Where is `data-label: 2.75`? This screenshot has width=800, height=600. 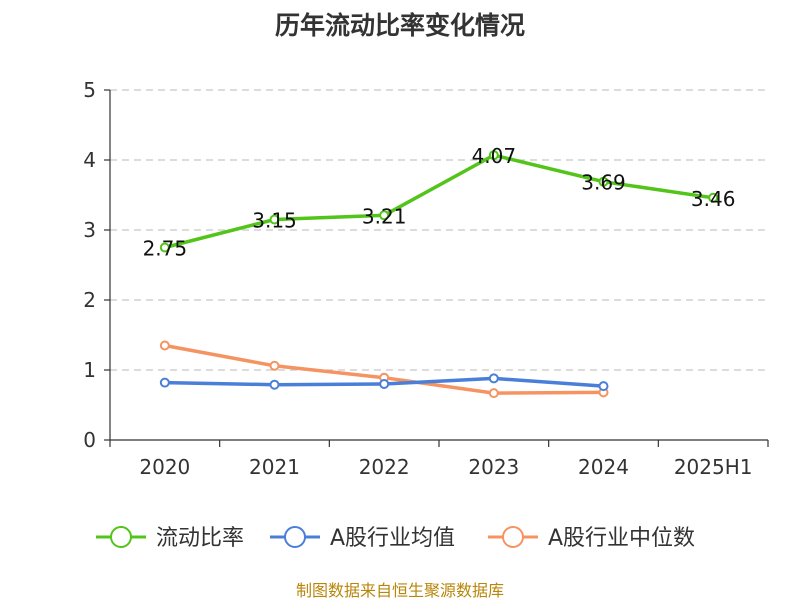 data-label: 2.75 is located at coordinates (165, 249).